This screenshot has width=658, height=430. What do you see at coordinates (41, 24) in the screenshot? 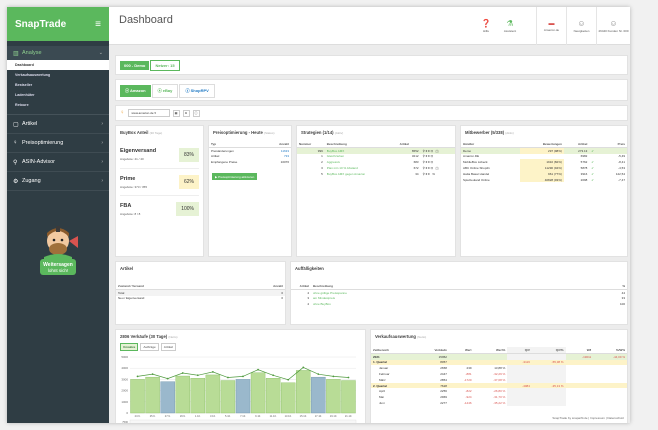
I see `brand-logo: SnapTrade` at bounding box center [41, 24].